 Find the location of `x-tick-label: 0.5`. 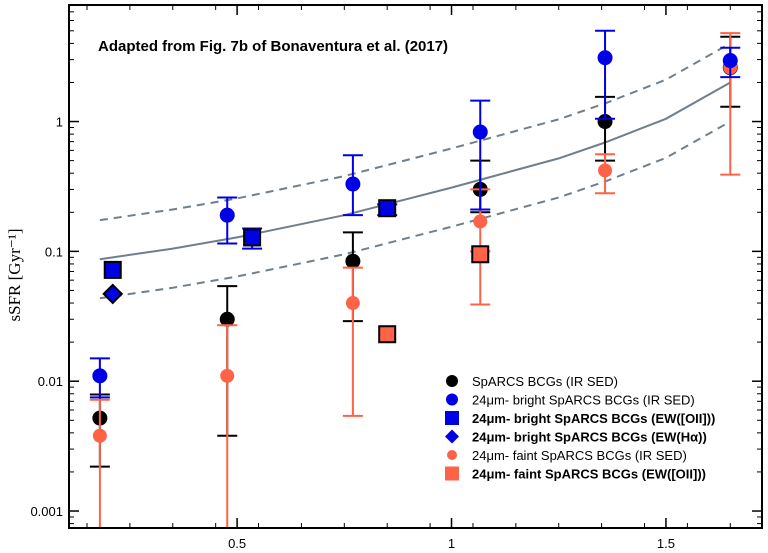

x-tick-label: 0.5 is located at coordinates (237, 543).